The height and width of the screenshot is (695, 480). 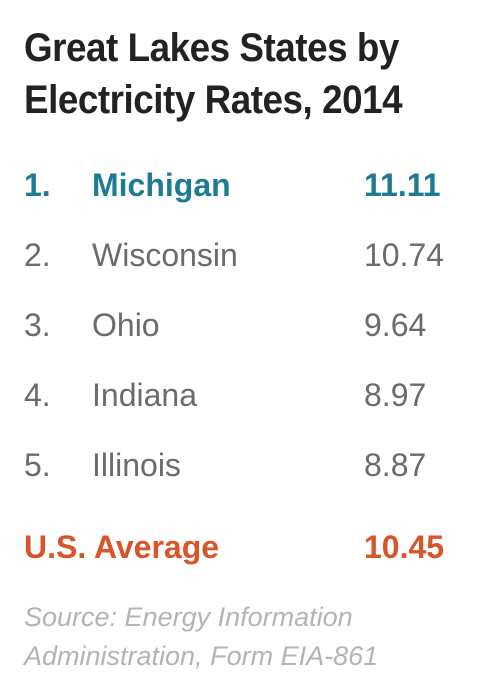 I want to click on ranking-row-michigan: 1. Michigan 11.11, so click(x=244, y=185).